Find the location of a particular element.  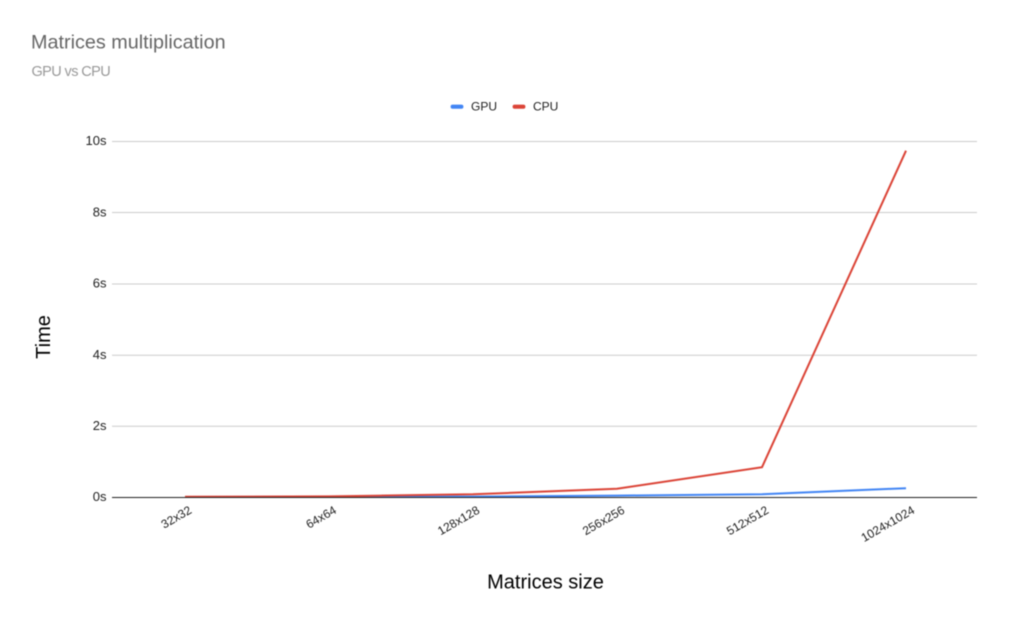

svg-text: 6s is located at coordinates (100, 283).